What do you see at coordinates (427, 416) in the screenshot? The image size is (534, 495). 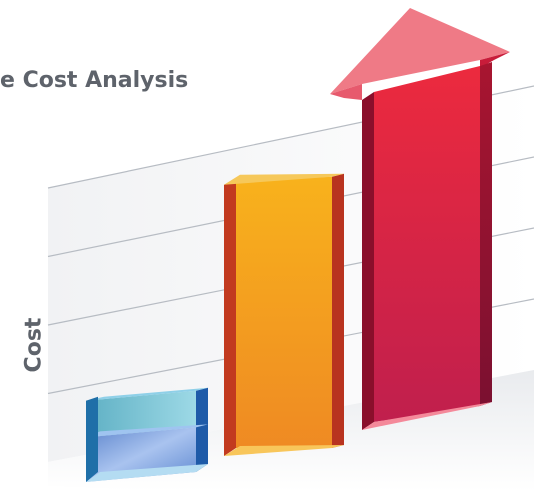 I see `bar-3-base` at bounding box center [427, 416].